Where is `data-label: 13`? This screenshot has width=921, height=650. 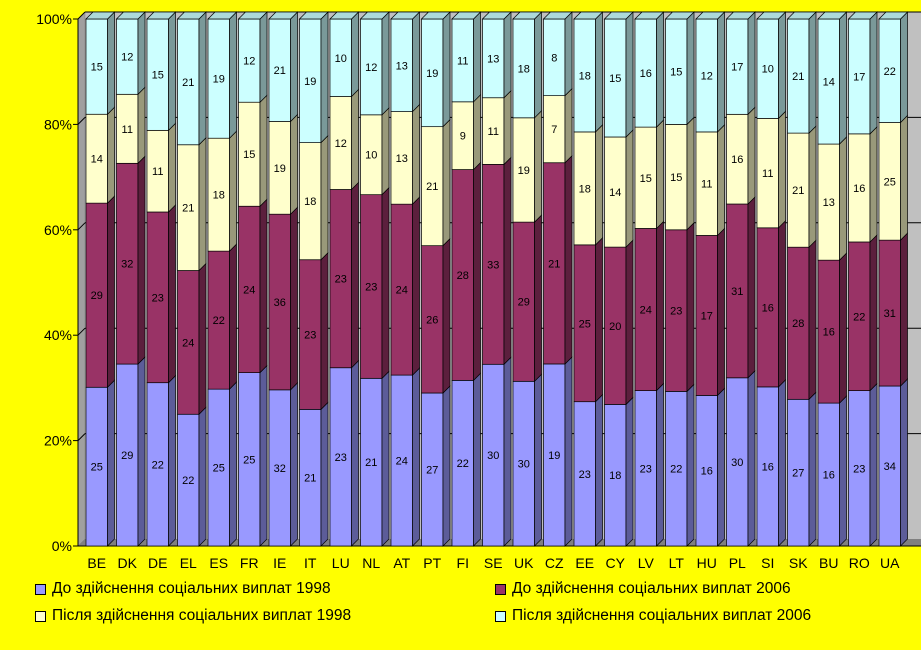 data-label: 13 is located at coordinates (829, 203).